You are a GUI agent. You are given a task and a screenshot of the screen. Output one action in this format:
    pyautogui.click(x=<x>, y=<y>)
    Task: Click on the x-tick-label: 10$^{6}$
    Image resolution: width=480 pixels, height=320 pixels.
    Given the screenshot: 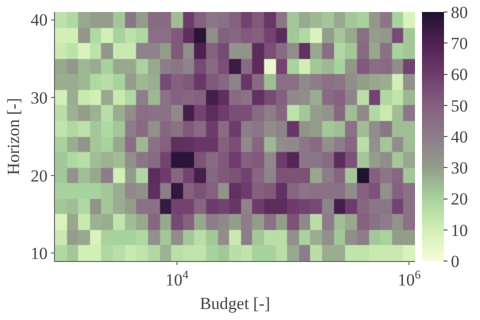 What is the action you would take?
    pyautogui.click(x=409, y=278)
    